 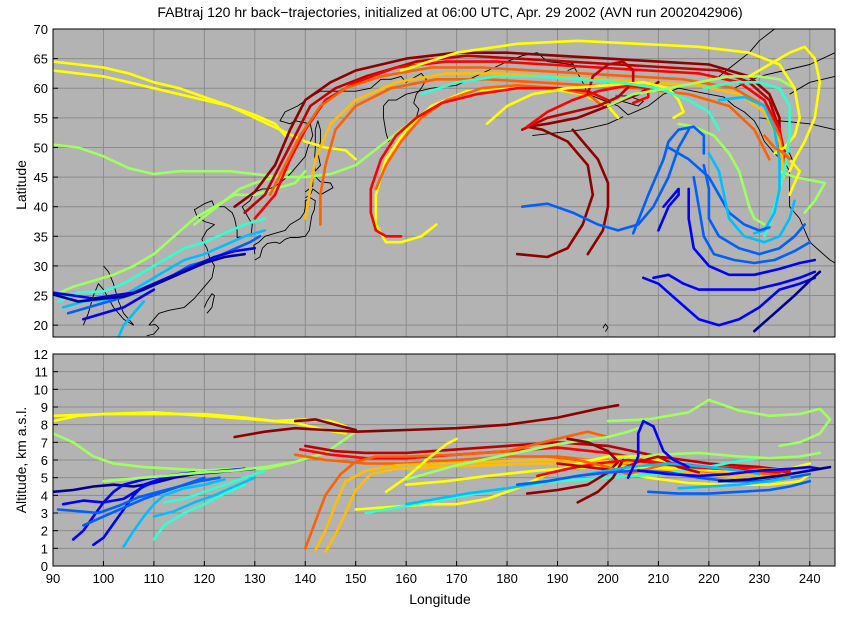 I want to click on map-ytick-label: 25, so click(x=41, y=296).